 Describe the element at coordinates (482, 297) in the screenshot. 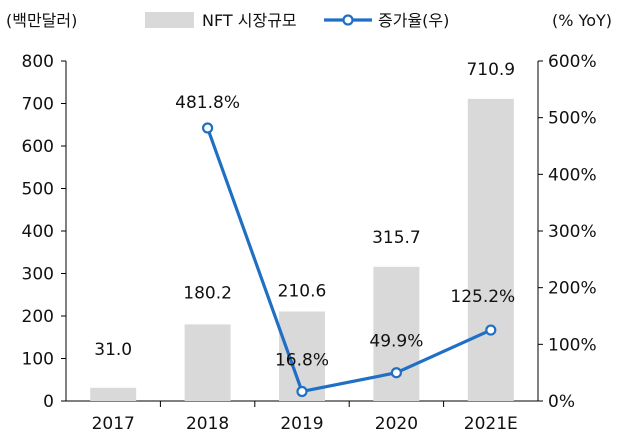

I see `line-data-label: 125.2%` at that location.